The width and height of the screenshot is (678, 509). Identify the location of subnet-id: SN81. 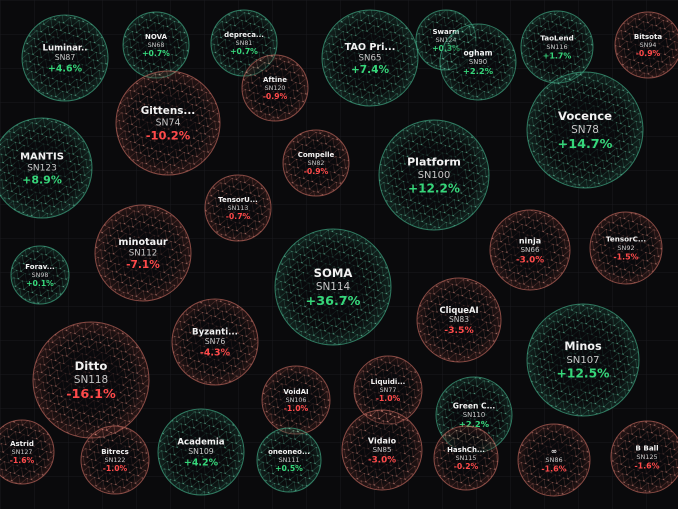
(244, 43).